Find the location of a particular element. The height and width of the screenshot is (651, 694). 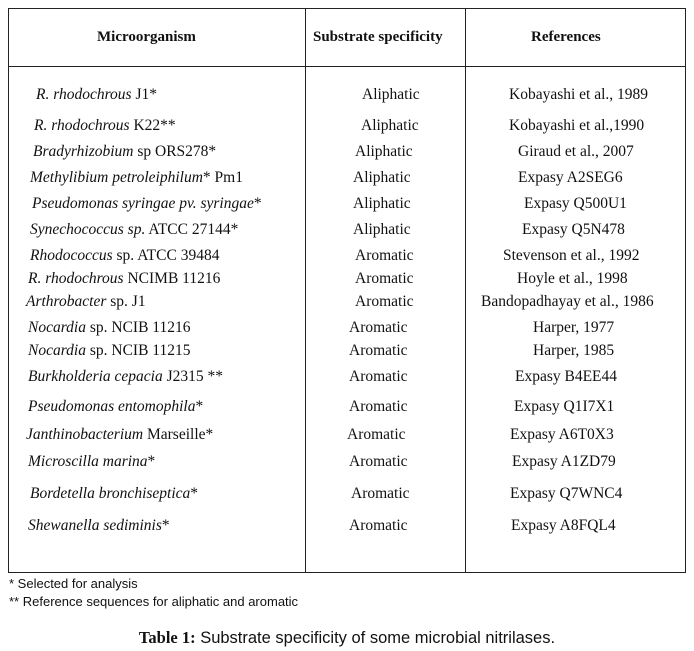

cell-reference: Expasy Q500U1 is located at coordinates (575, 203).